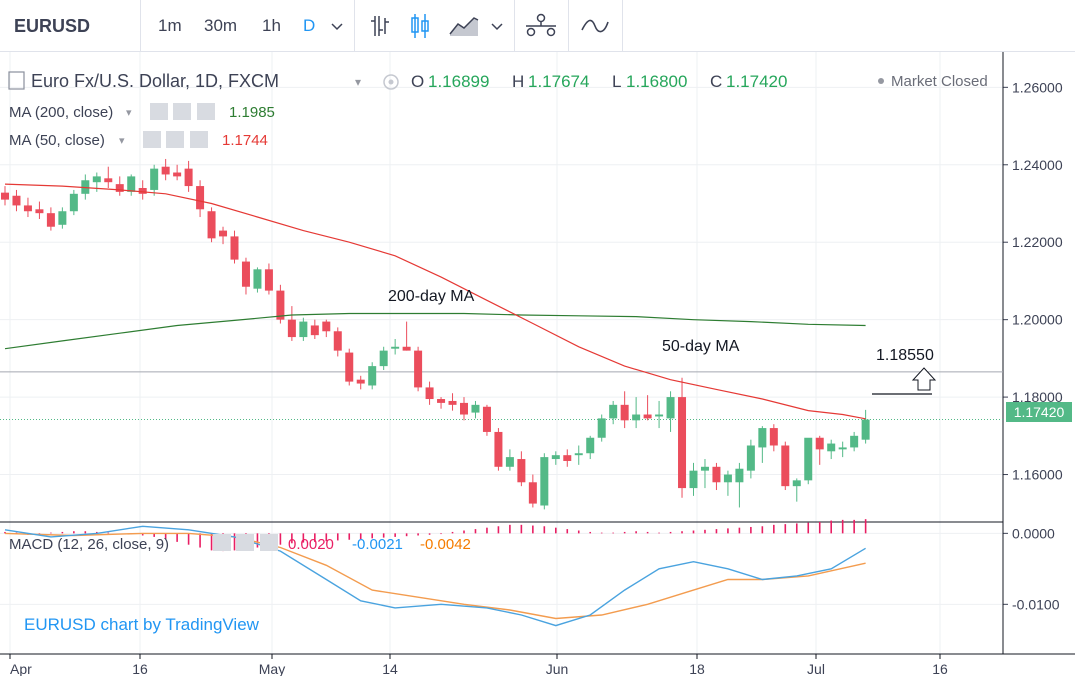  What do you see at coordinates (21, 668) in the screenshot?
I see `time-tick-label: Apr` at bounding box center [21, 668].